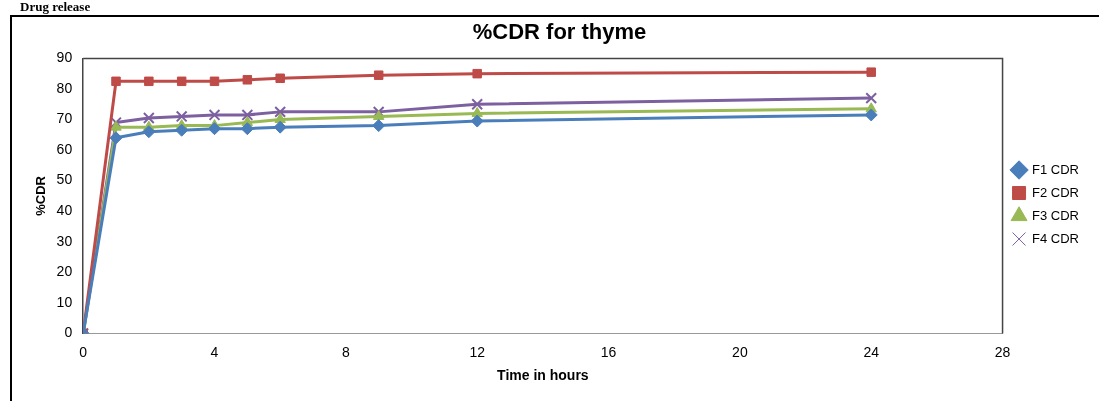 Image resolution: width=1099 pixels, height=401 pixels. I want to click on legend-label: F1 CDR, so click(1056, 169).